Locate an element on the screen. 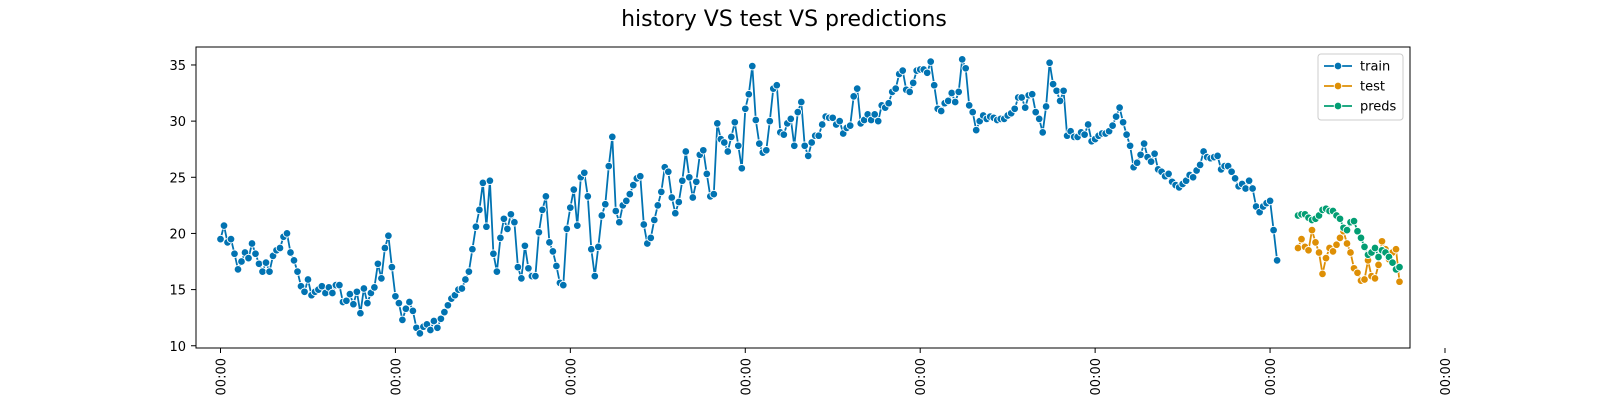  legend-label: train is located at coordinates (1375, 67).